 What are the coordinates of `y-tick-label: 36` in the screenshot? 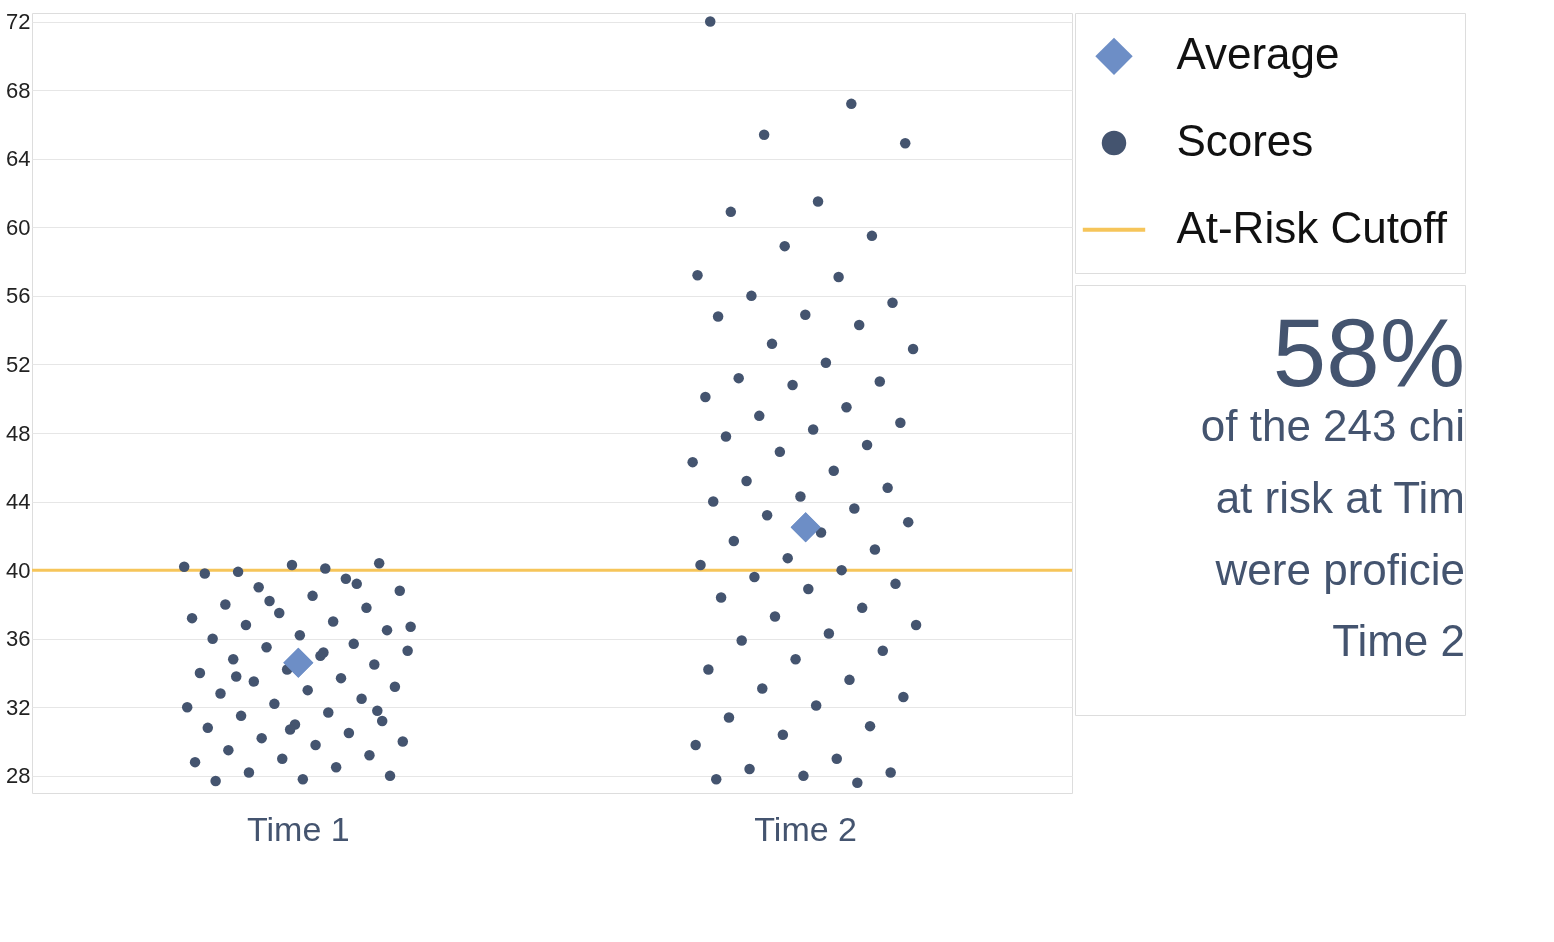 It's located at (18, 639).